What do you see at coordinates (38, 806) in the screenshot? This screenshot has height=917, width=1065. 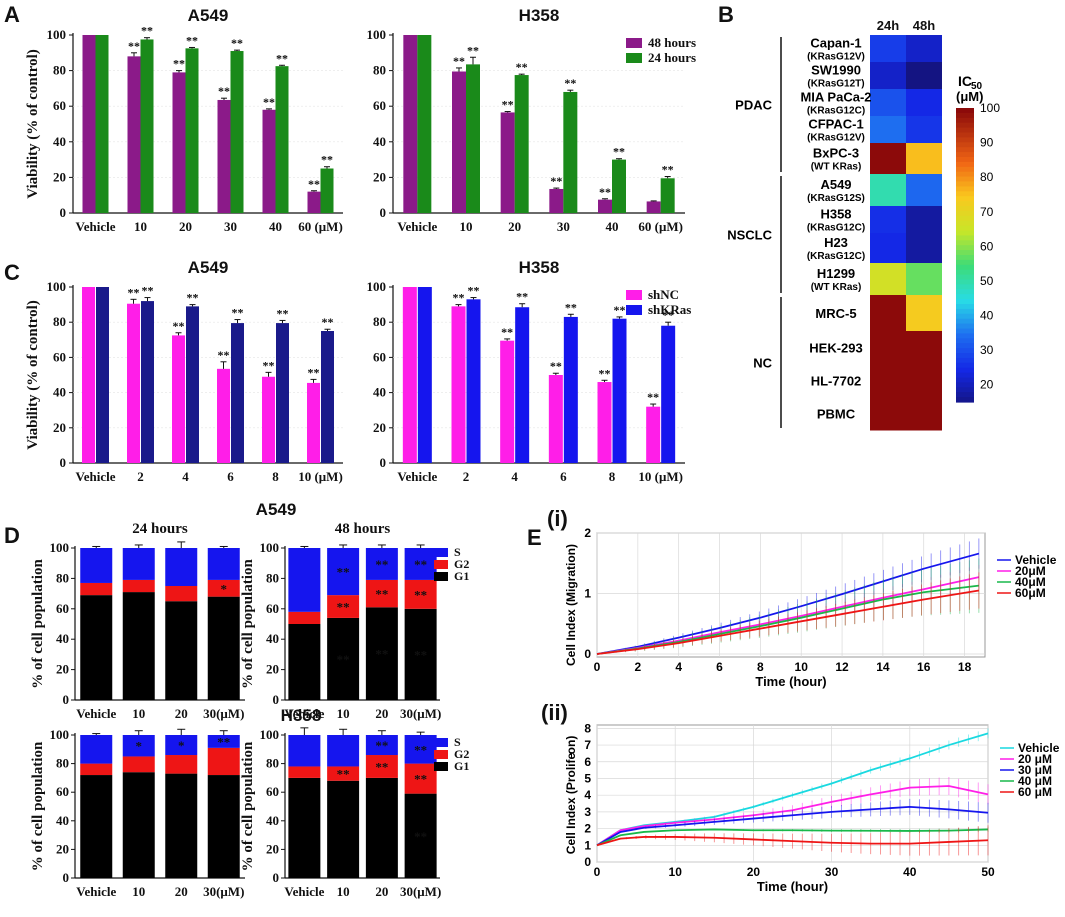 I see `y-axis-label: % of cell population` at bounding box center [38, 806].